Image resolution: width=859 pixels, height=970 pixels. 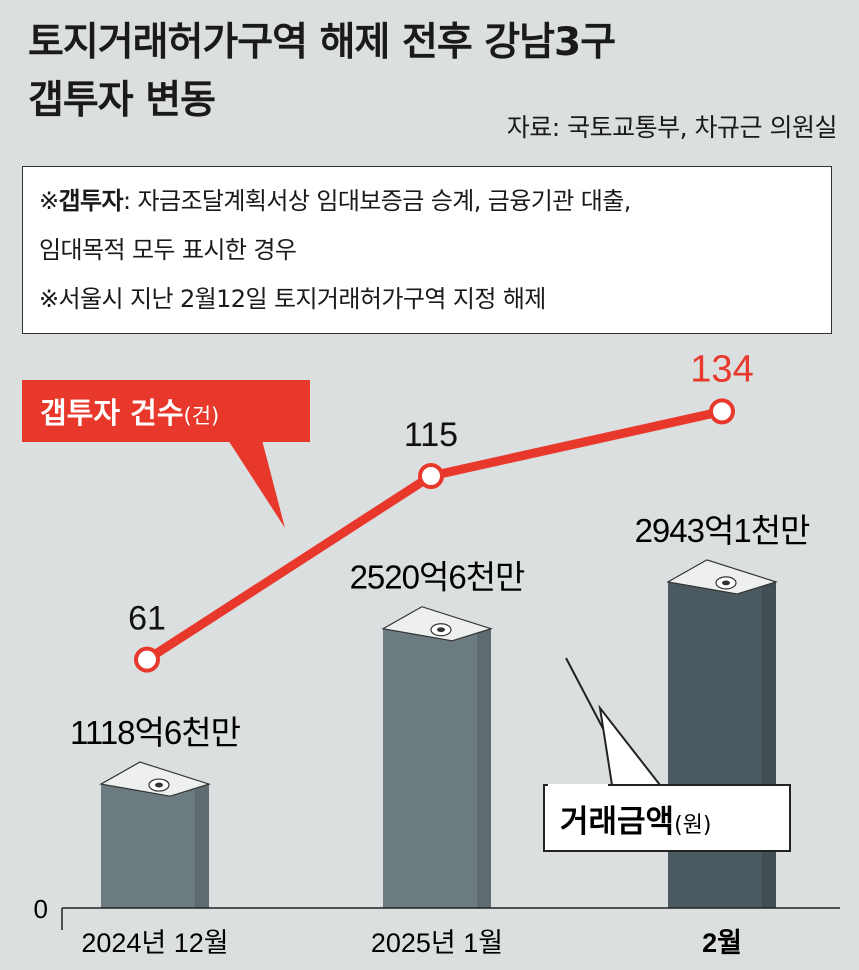 I want to click on note-1-term: 갭투자, so click(x=91, y=201).